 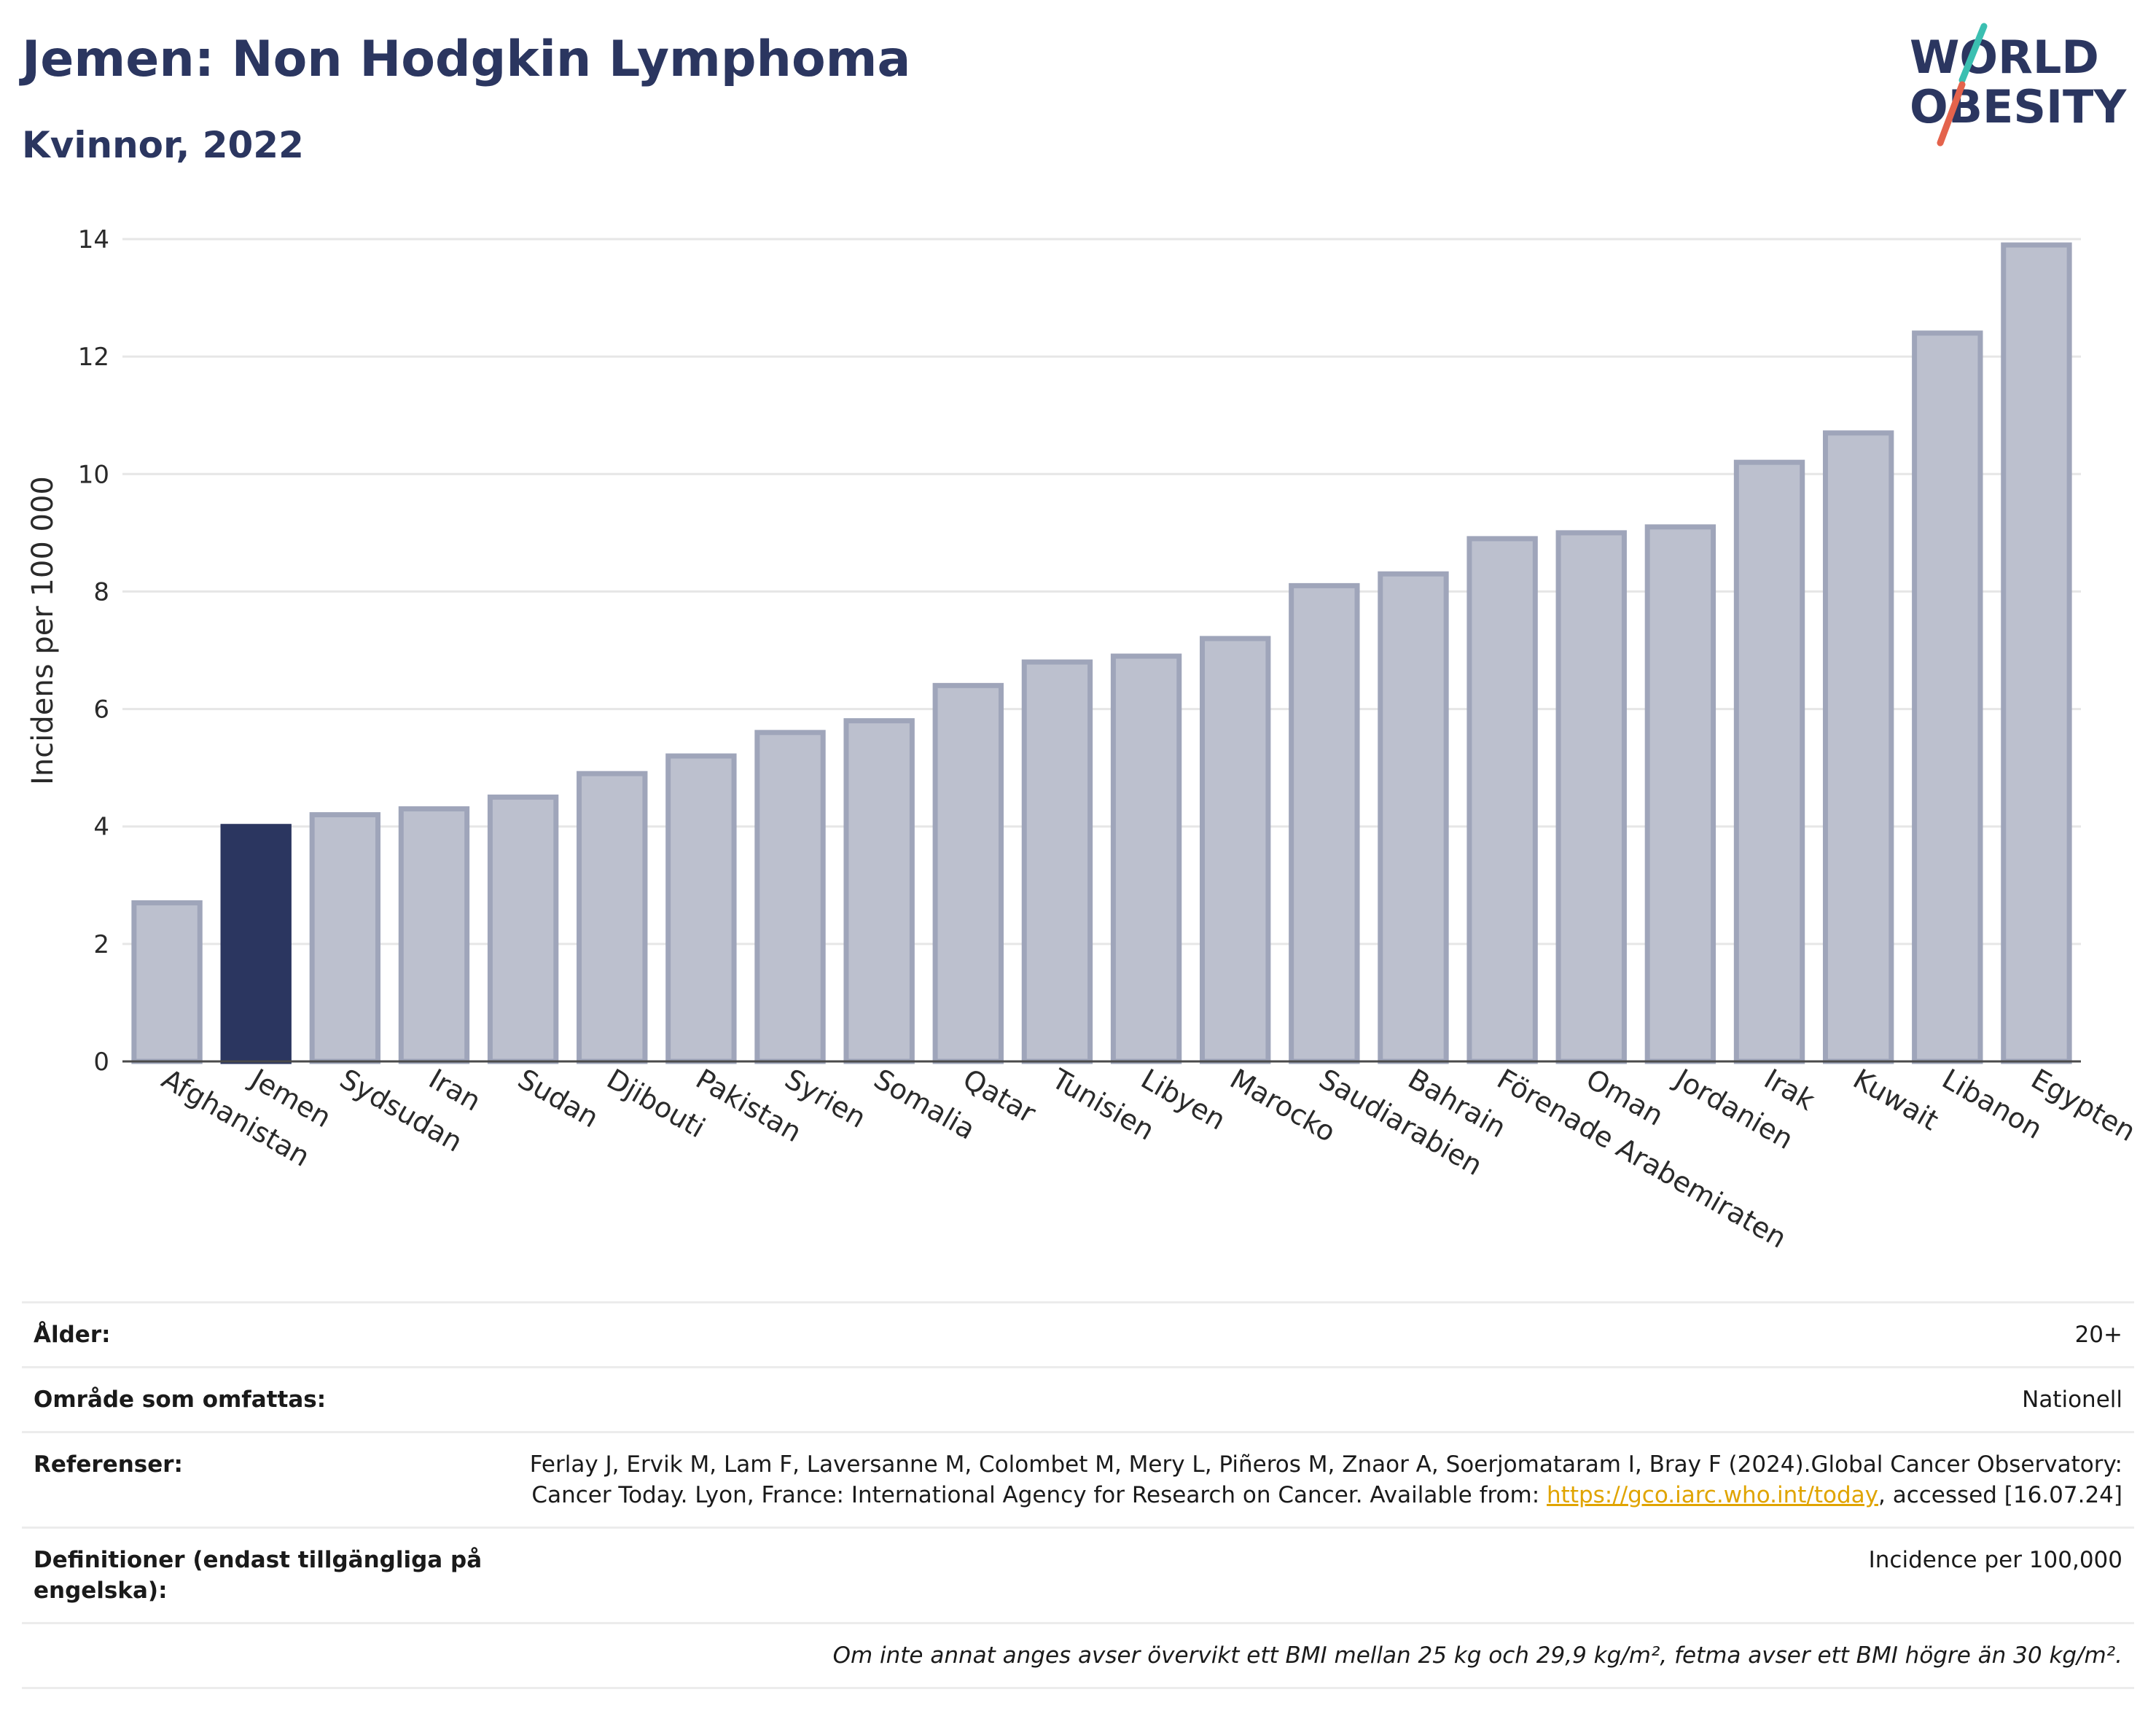 I want to click on age-value: 20+, so click(x=2098, y=1335).